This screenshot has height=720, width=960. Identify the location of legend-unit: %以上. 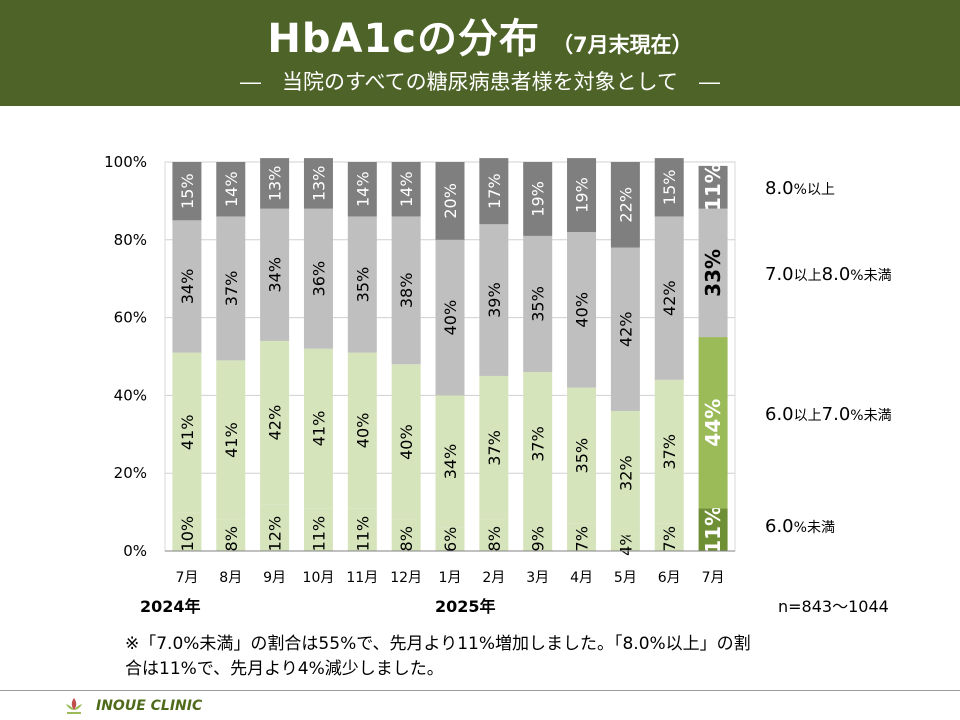
(814, 190).